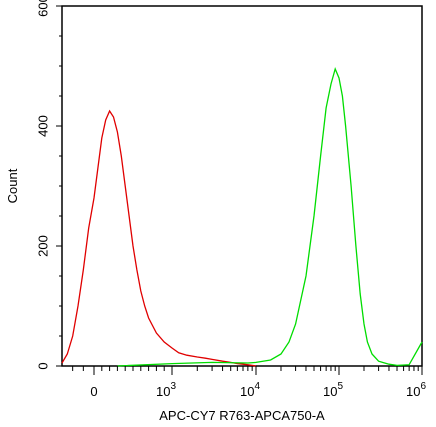 The height and width of the screenshot is (427, 436). What do you see at coordinates (43, 8) in the screenshot?
I see `y-tick-label: 600` at bounding box center [43, 8].